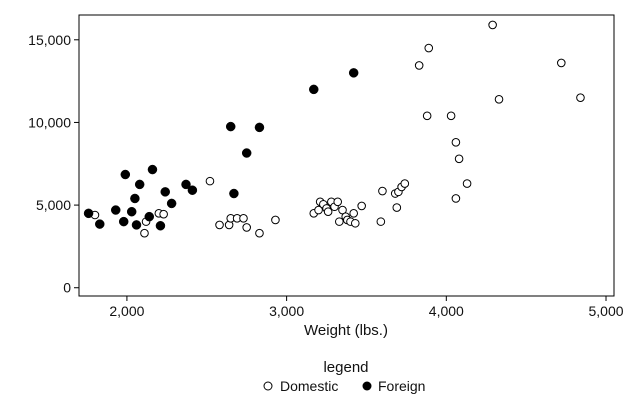 This screenshot has width=630, height=420. Describe the element at coordinates (49, 122) in the screenshot. I see `y-tick-label: 10,000` at that location.